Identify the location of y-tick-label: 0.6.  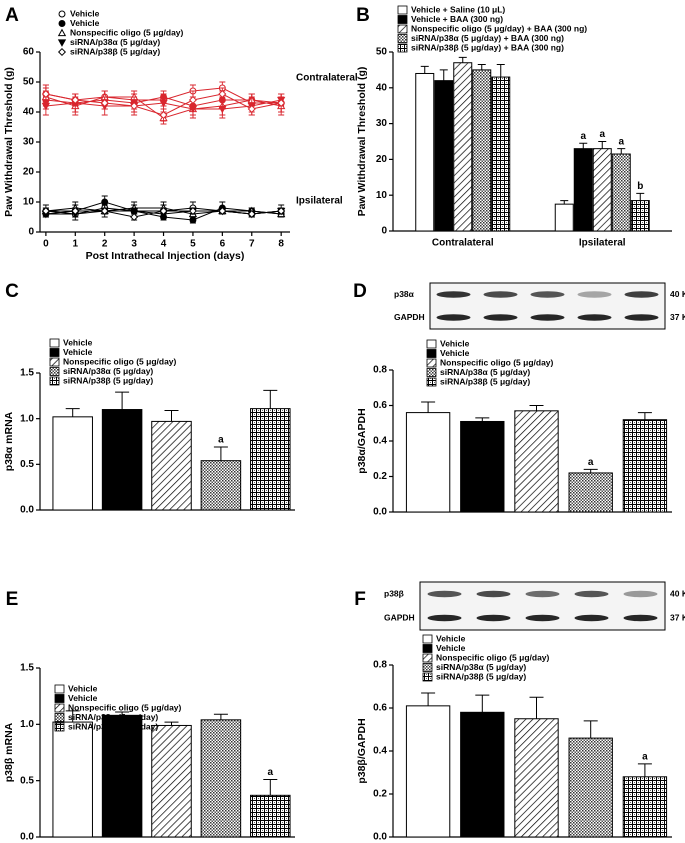
(380, 405).